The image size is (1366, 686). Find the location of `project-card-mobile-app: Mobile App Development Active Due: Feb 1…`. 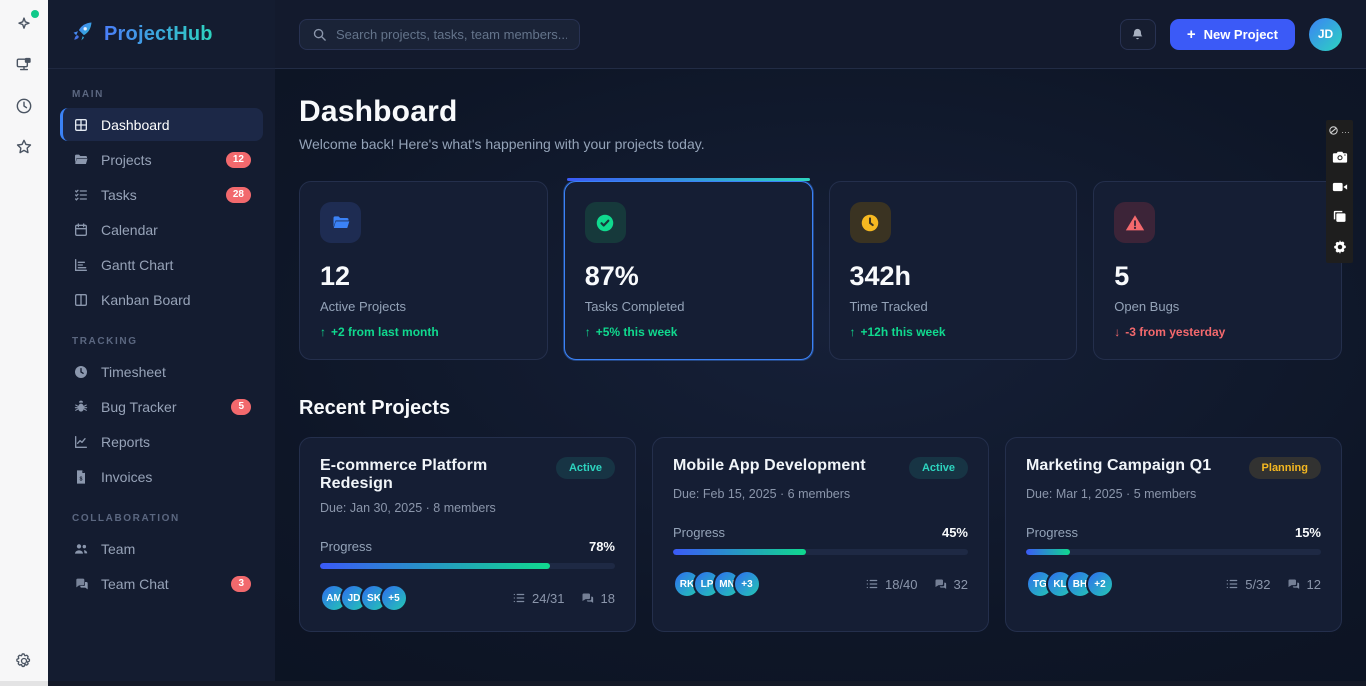

project-card-mobile-app: Mobile App Development Active Due: Feb 1… is located at coordinates (820, 534).